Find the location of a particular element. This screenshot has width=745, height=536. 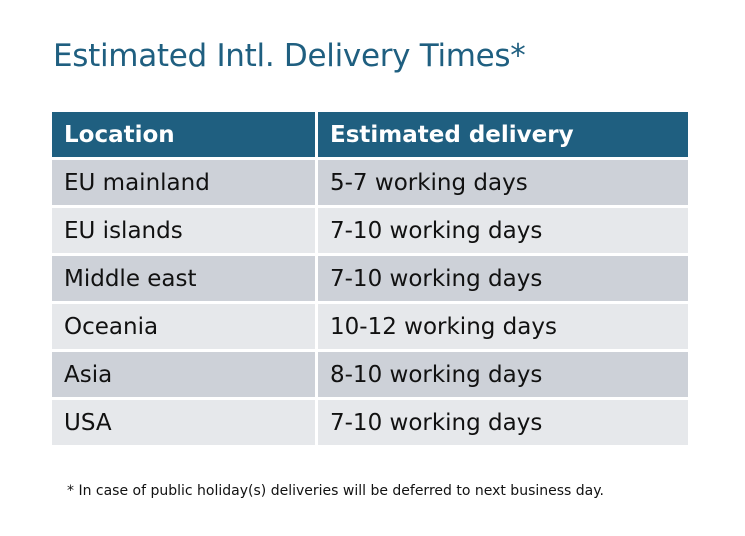

table-row: EU mainland 5-7 working days is located at coordinates (370, 182).